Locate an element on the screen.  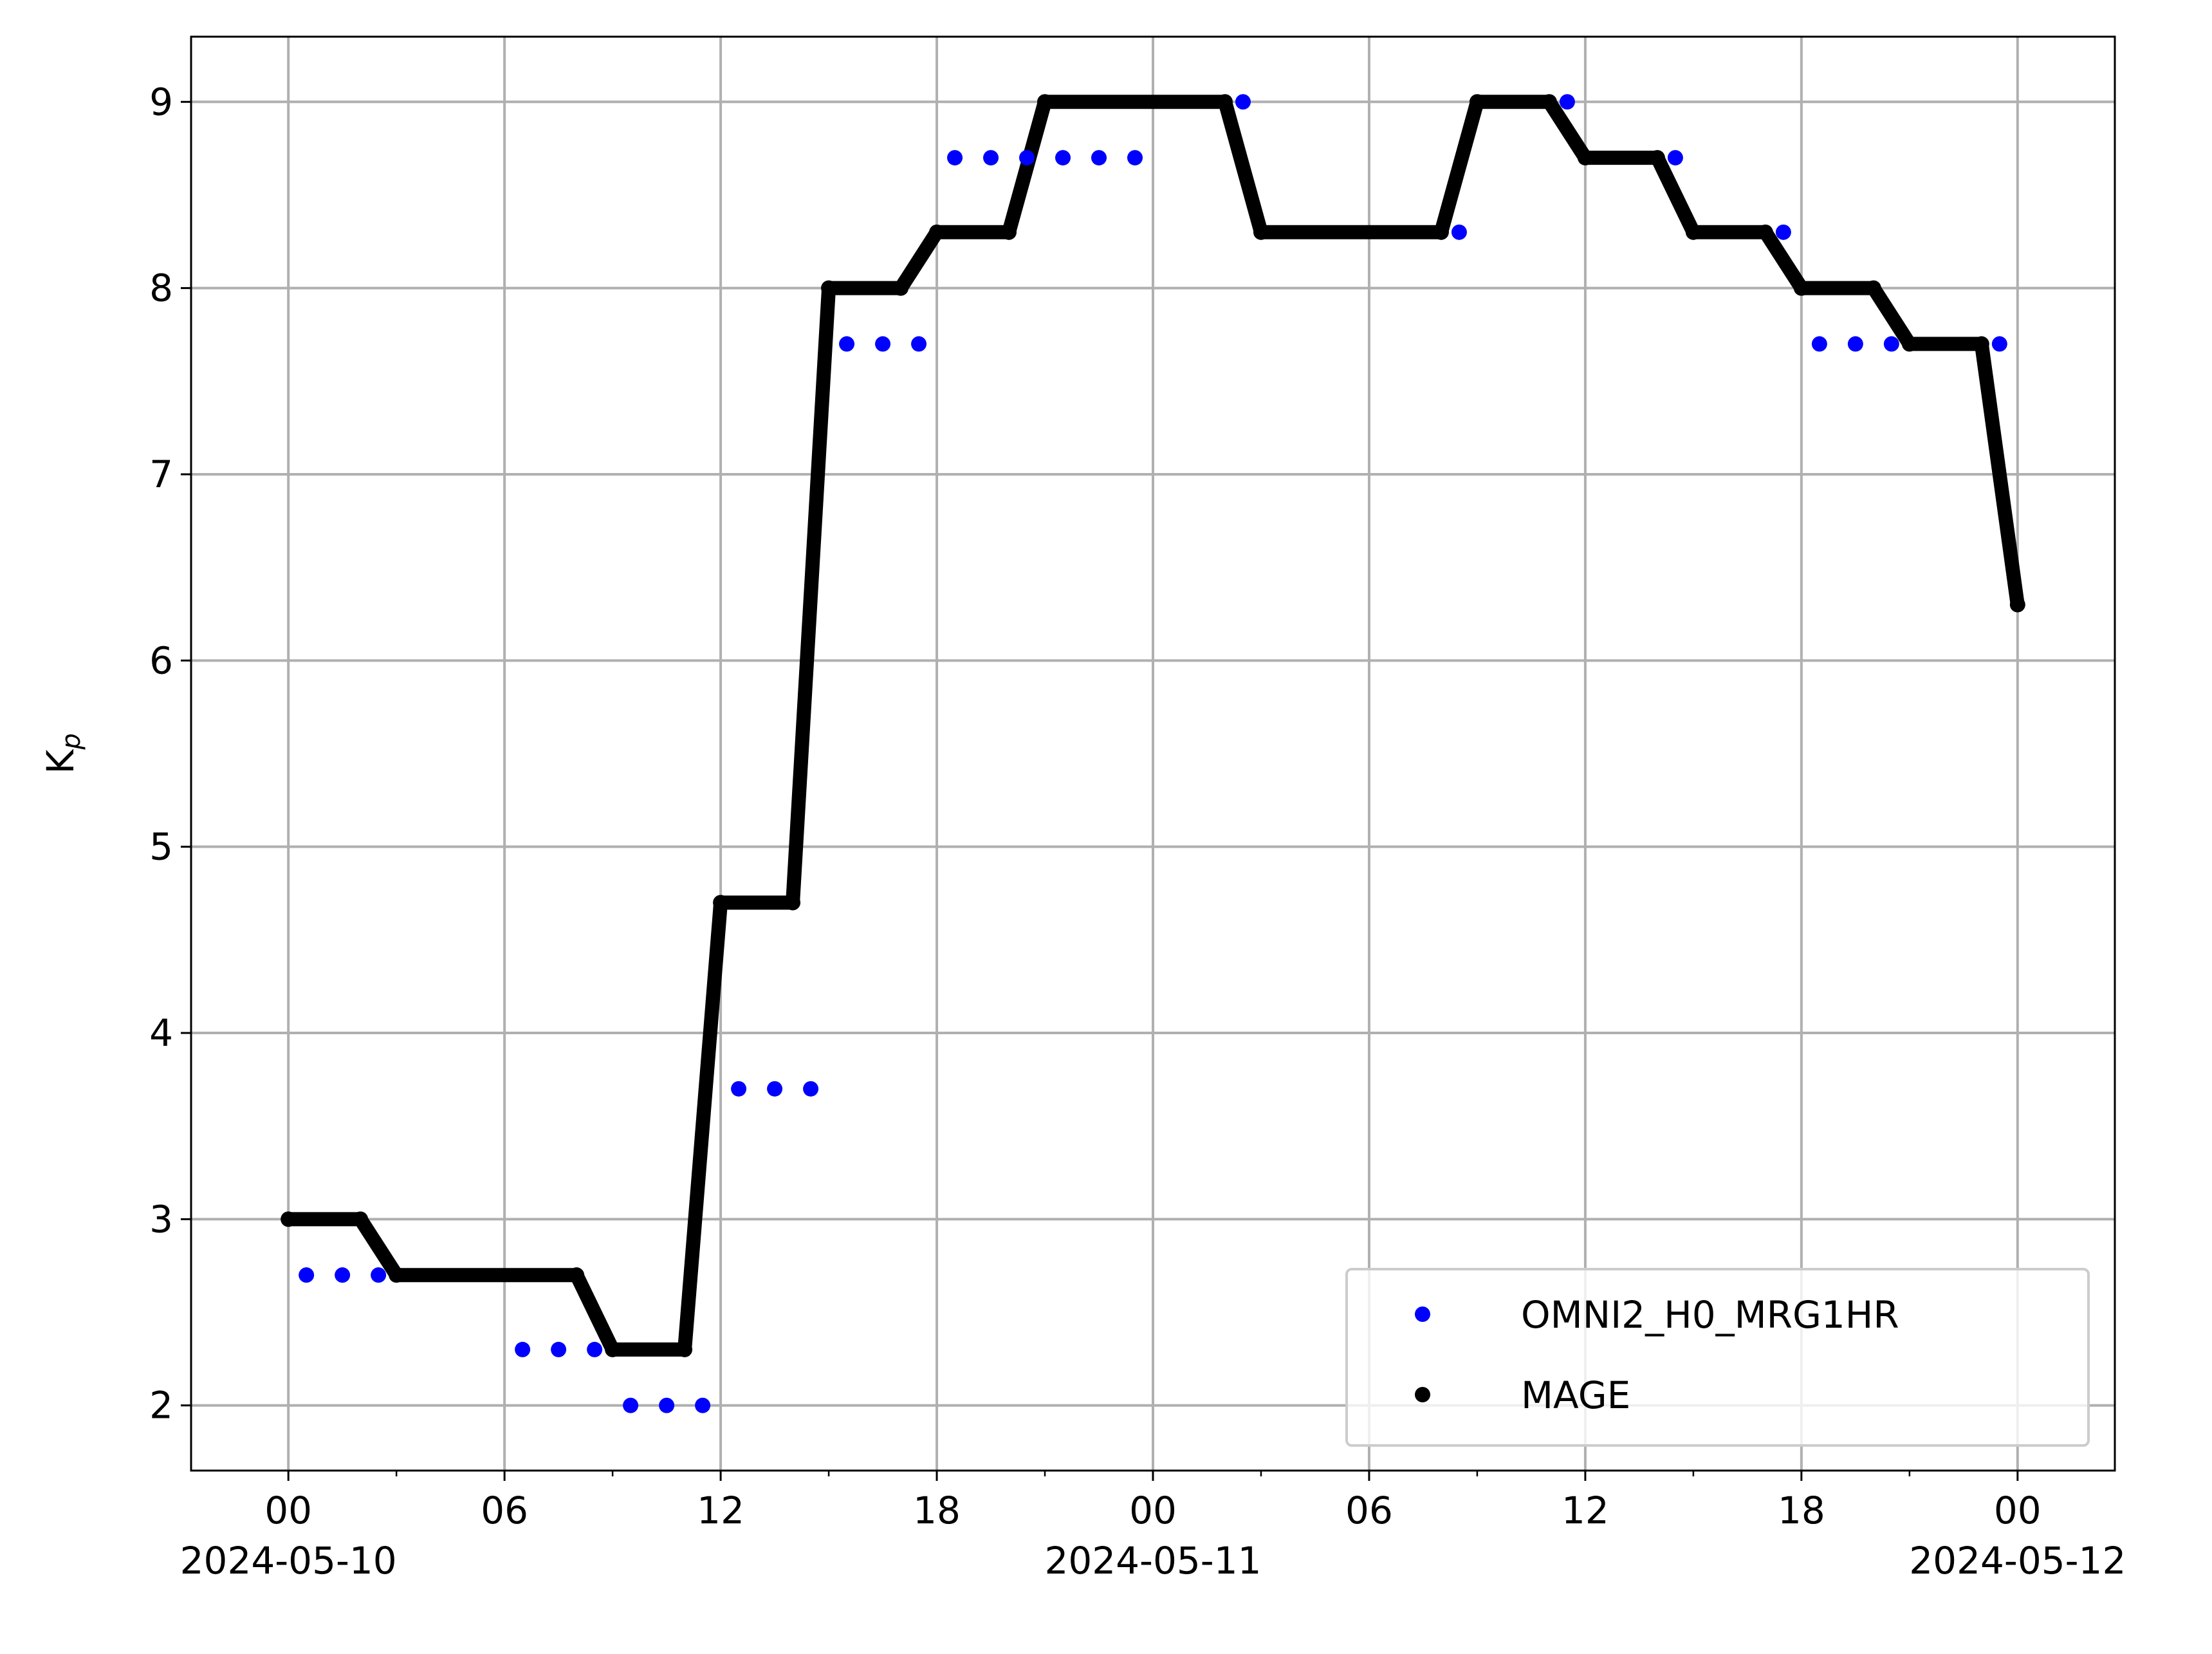
x-tick-label-date: 2024-05-10 is located at coordinates (288, 1561).